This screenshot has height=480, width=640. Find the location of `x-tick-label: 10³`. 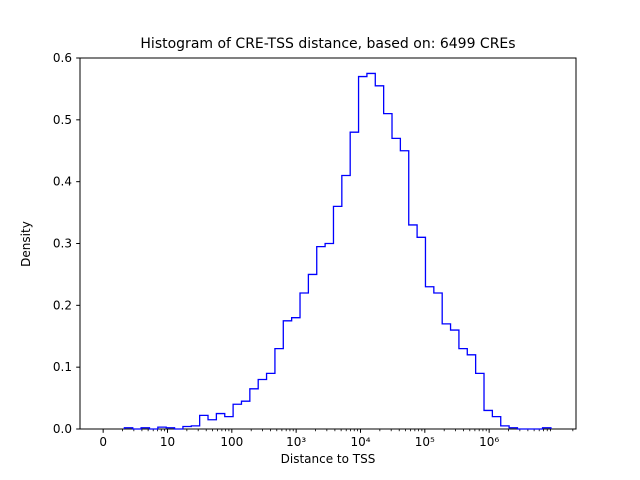

x-tick-label: 10³ is located at coordinates (296, 442).